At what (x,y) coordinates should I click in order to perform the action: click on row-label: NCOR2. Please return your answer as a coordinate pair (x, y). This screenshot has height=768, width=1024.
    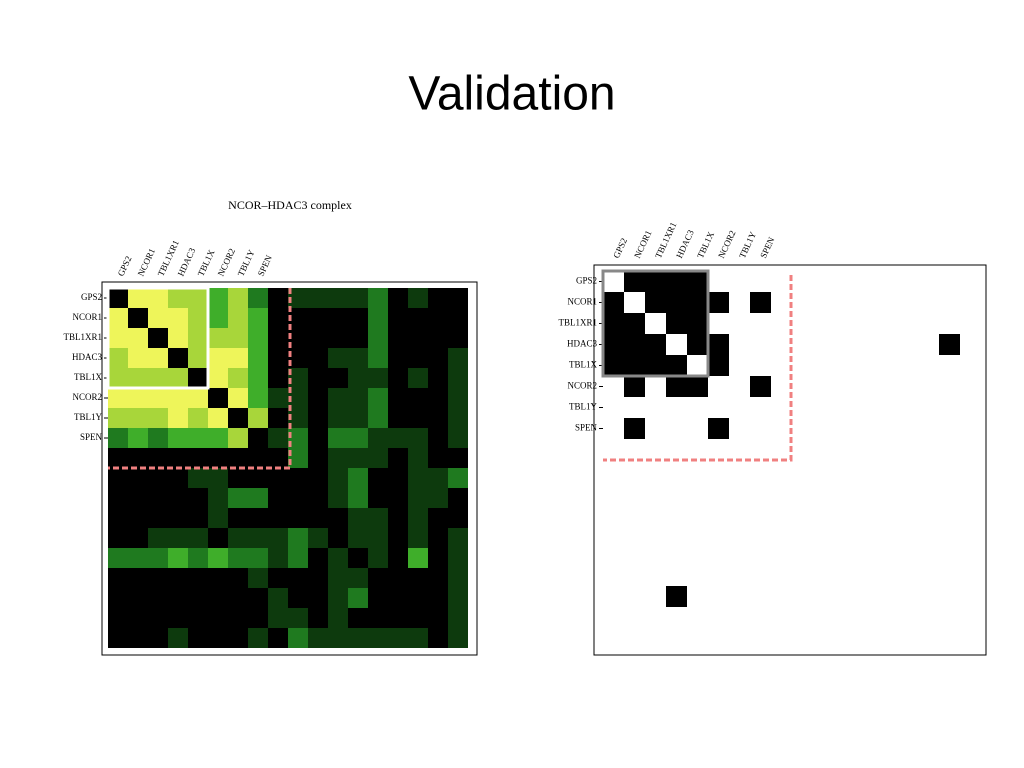
    Looking at the image, I should click on (582, 386).